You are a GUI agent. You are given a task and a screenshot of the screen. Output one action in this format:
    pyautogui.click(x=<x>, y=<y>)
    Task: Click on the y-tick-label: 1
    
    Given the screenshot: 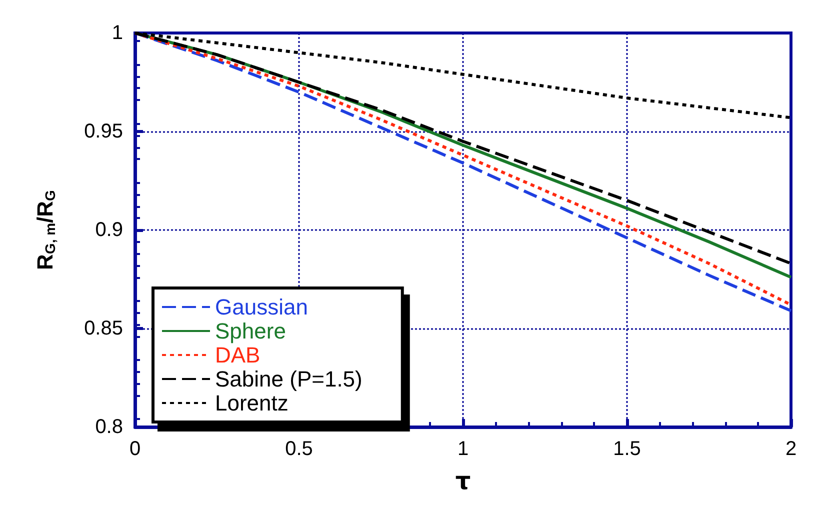 What is the action you would take?
    pyautogui.click(x=117, y=33)
    